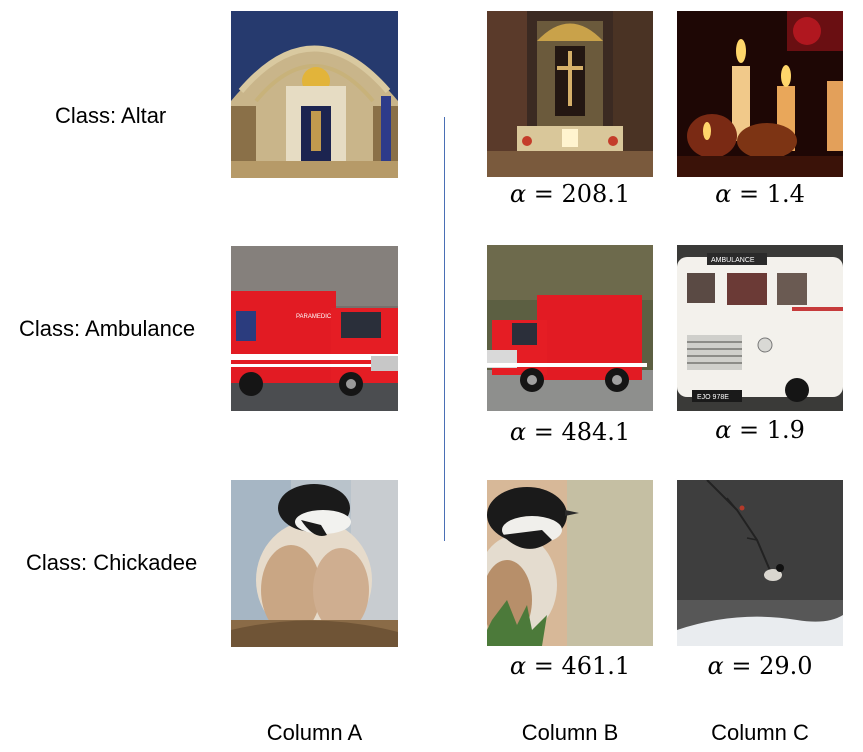 Image resolution: width=863 pixels, height=752 pixels. I want to click on image-c-bird-on-branch, so click(760, 563).